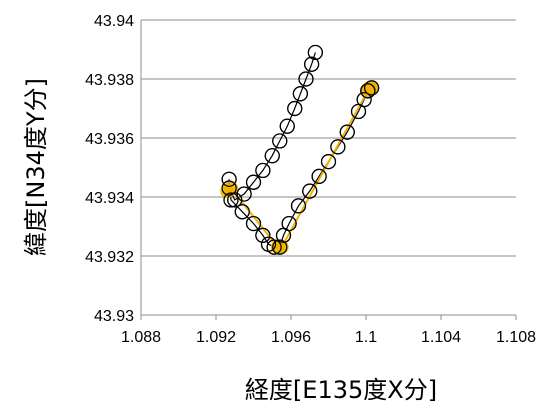  I want to click on y-tick-label: 43.934, so click(109, 198).